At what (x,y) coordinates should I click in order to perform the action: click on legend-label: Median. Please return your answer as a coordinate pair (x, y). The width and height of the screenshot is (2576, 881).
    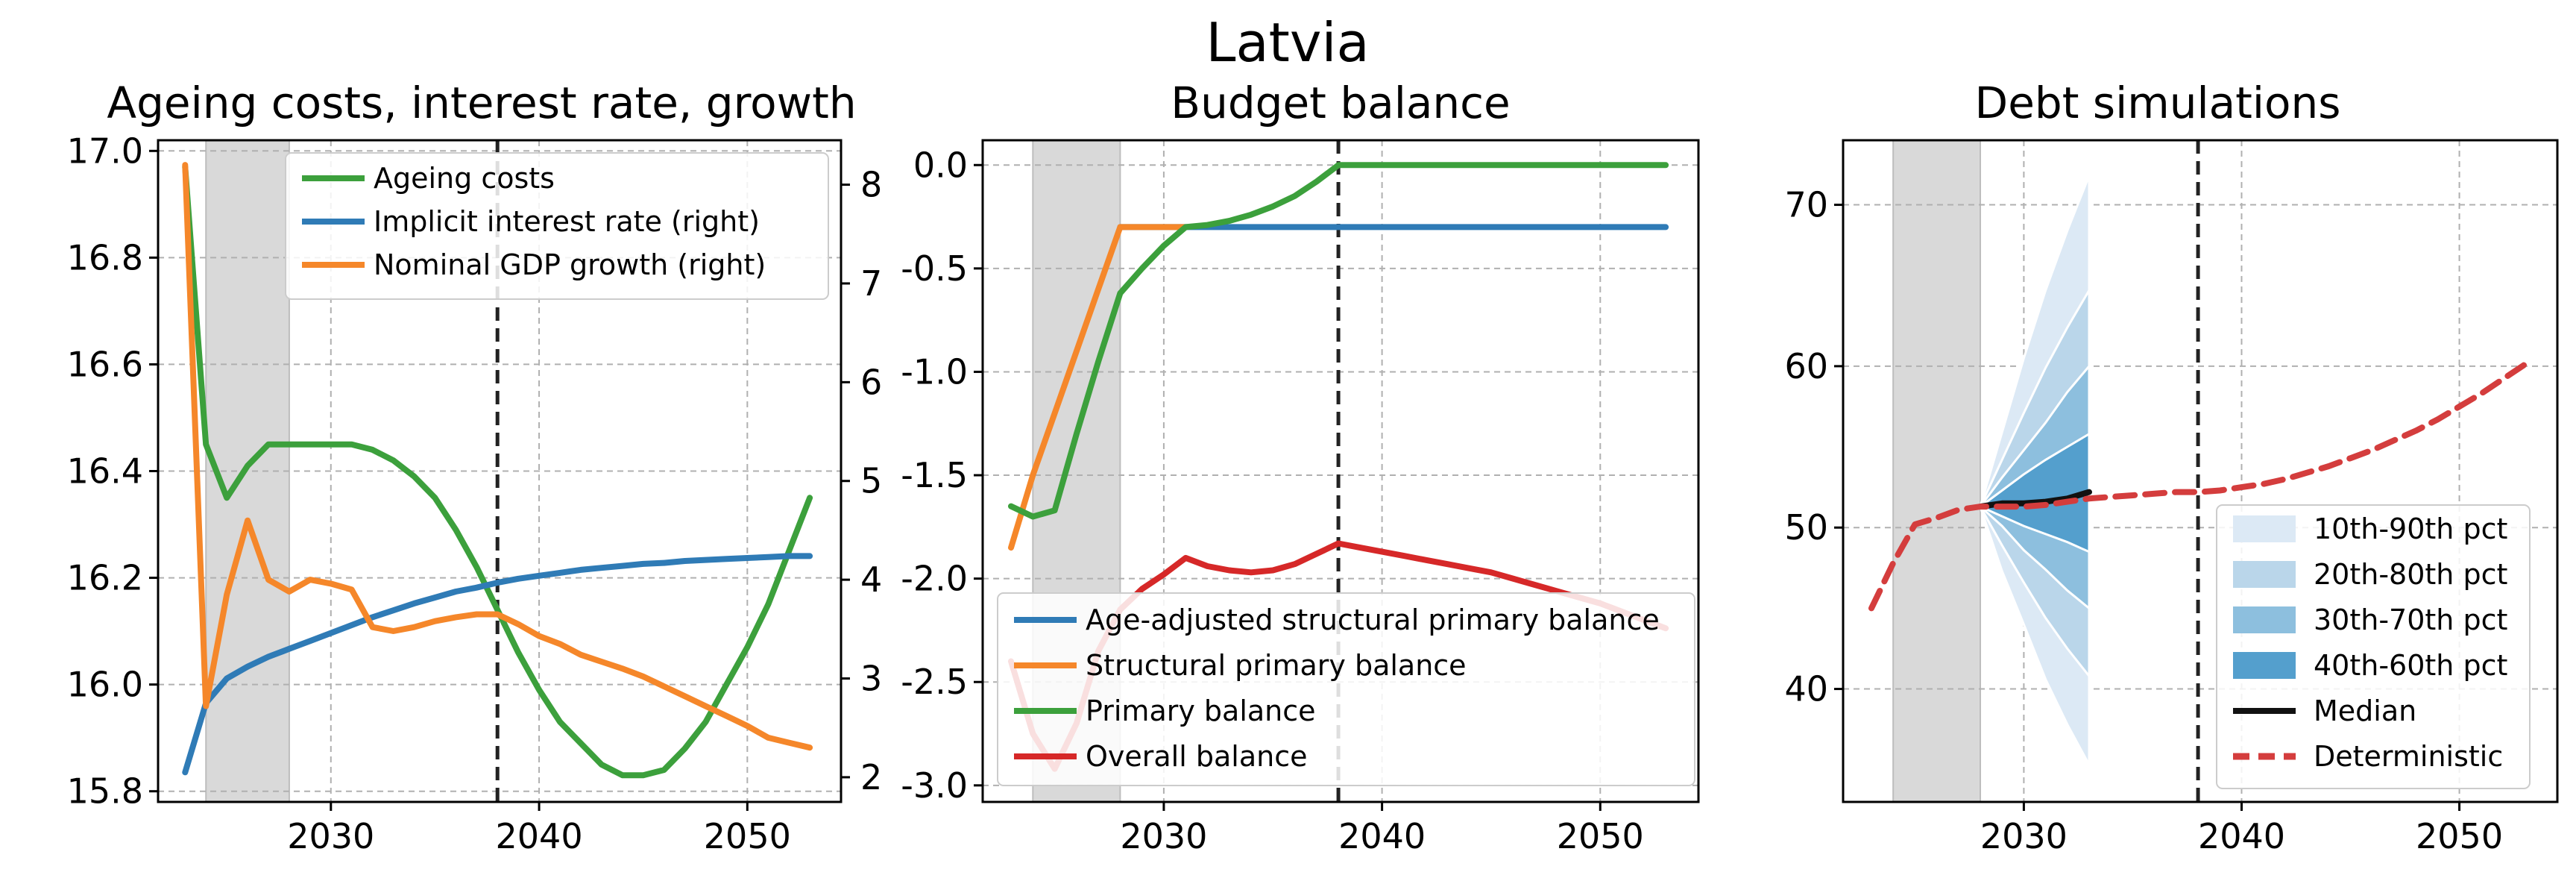
    Looking at the image, I should click on (2365, 711).